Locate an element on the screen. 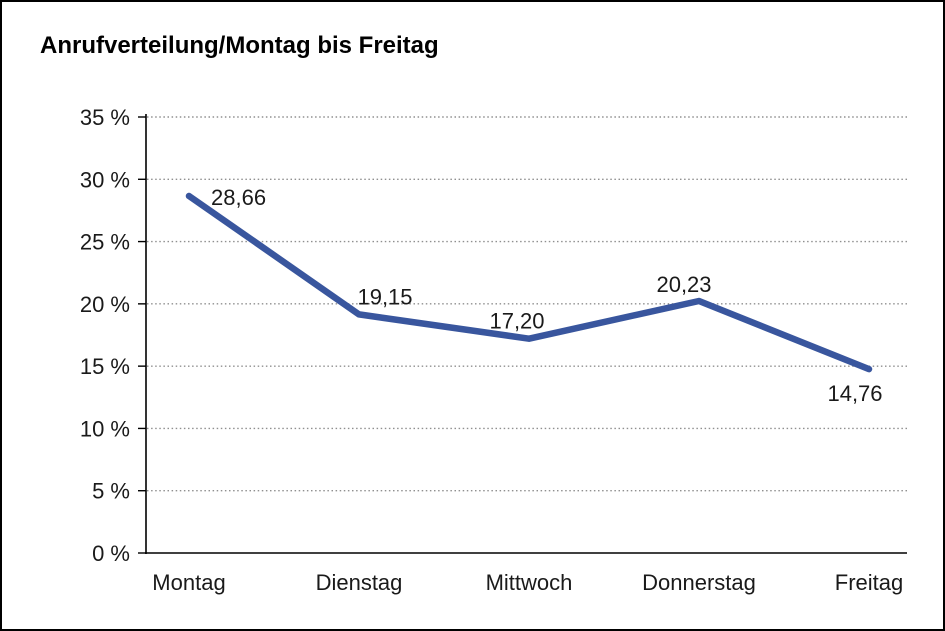 The height and width of the screenshot is (631, 945). y-tick-label: 10 % is located at coordinates (105, 428).